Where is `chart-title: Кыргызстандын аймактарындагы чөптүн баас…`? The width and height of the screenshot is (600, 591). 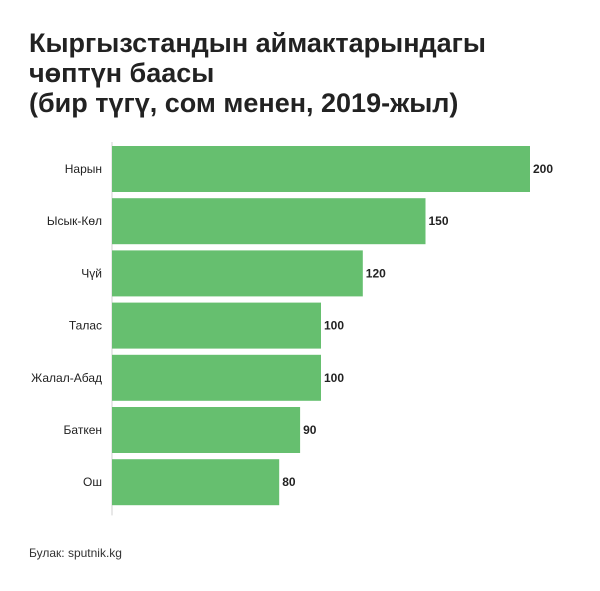
chart-title: Кыргызстандын аймактарындагы чөптүн баас… is located at coordinates (309, 73).